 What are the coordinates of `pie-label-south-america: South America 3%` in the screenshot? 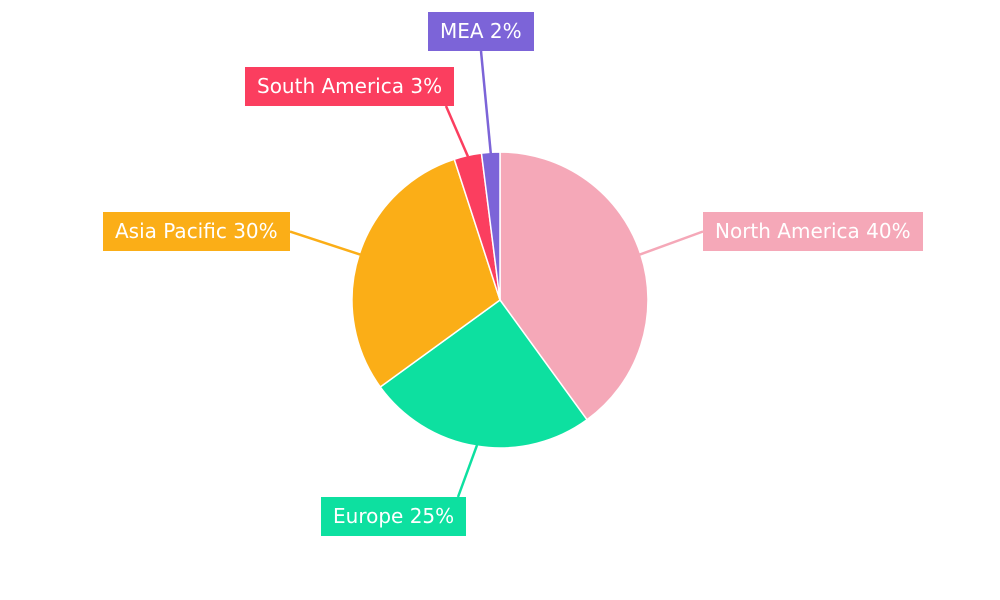 It's located at (350, 86).